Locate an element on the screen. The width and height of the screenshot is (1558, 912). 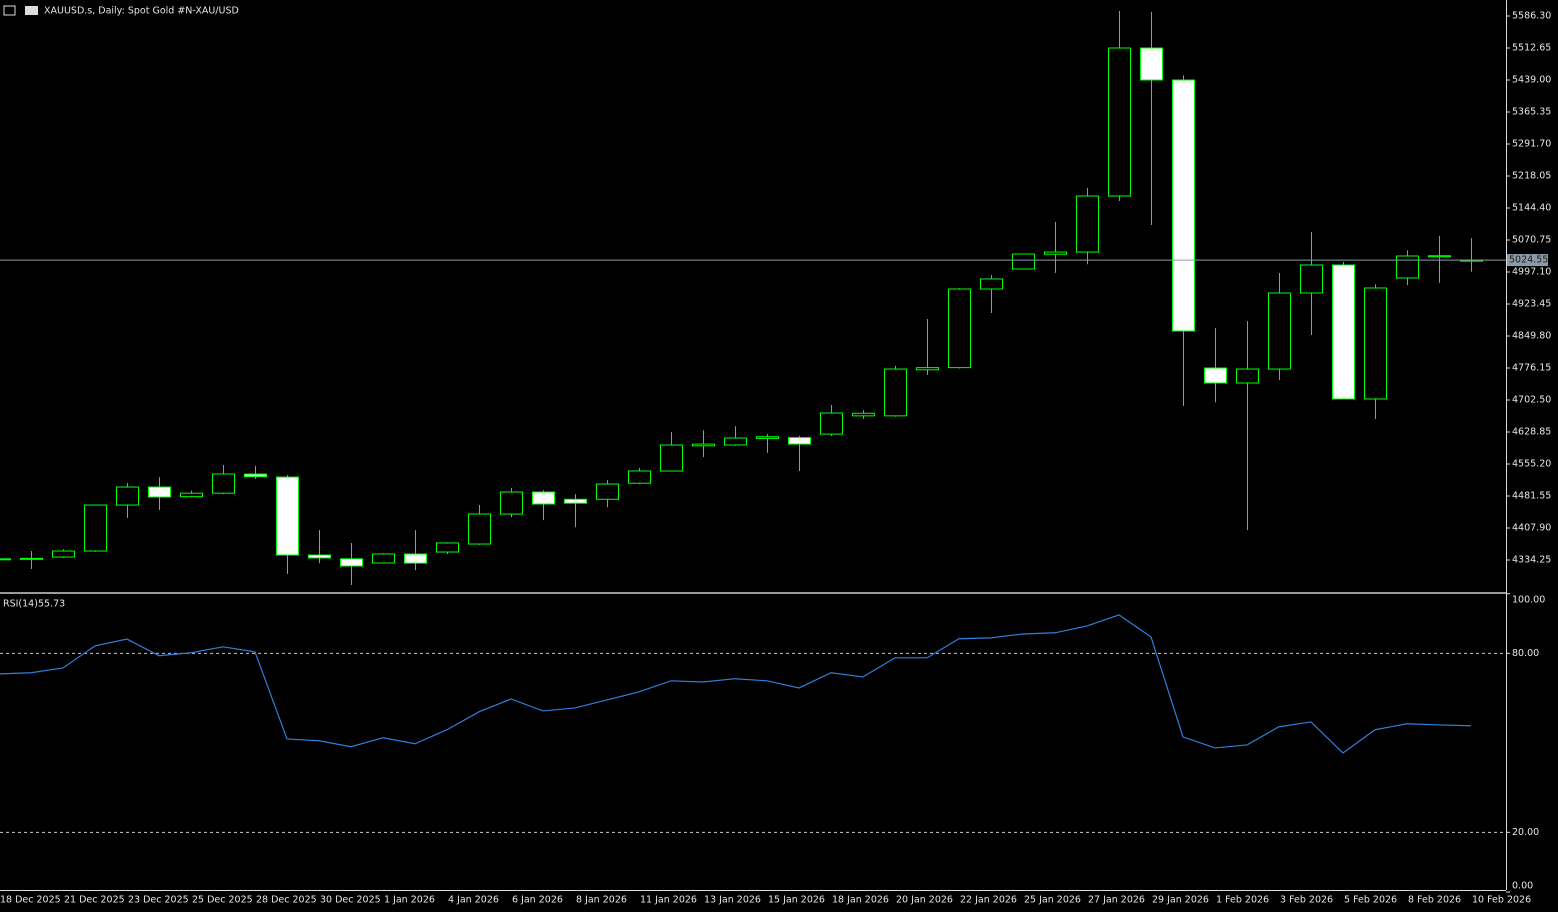
x-tick-label: 6 Jan 2026 is located at coordinates (537, 900).